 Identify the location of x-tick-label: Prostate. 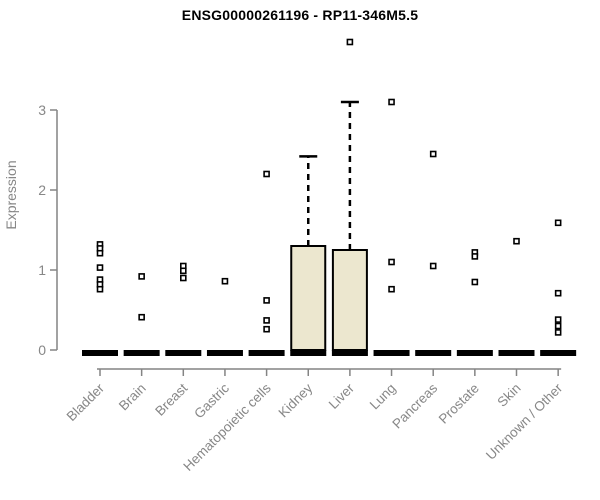
(459, 404).